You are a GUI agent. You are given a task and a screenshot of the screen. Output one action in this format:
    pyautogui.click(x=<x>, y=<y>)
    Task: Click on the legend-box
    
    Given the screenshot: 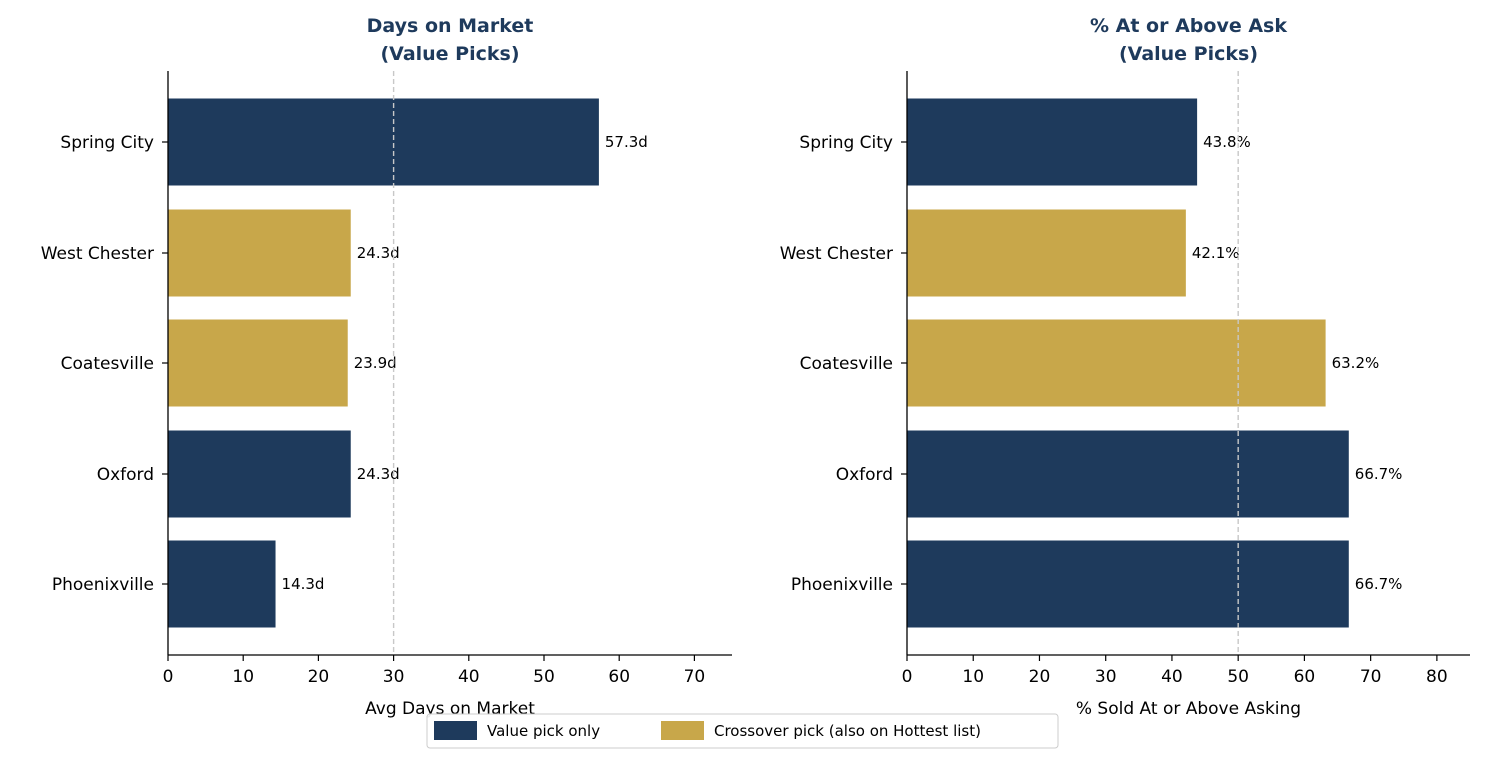 What is the action you would take?
    pyautogui.click(x=742, y=731)
    